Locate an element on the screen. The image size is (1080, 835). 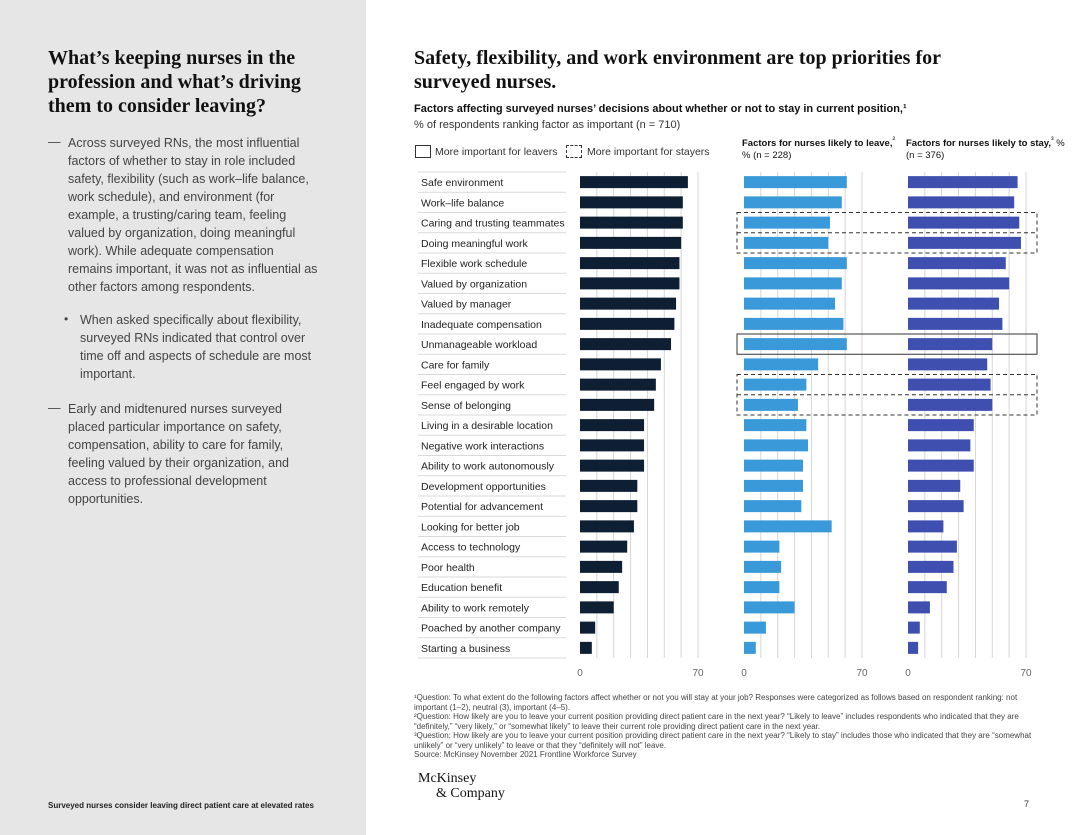
category-label: Work–life balance is located at coordinates (462, 203).